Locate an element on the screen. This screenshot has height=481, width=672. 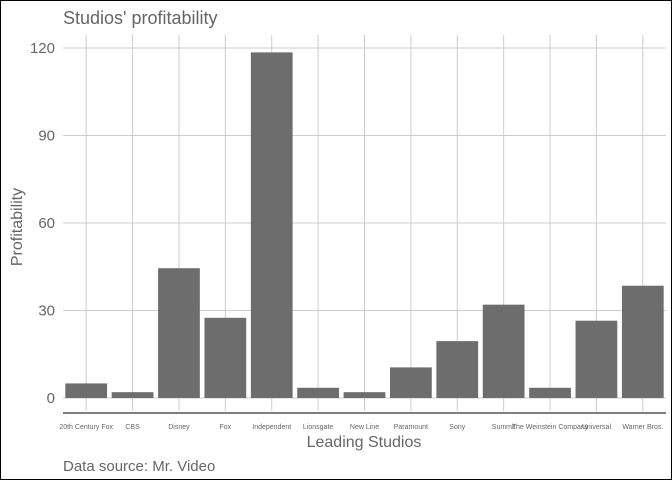
y-tick-label: 120 is located at coordinates (42, 48).